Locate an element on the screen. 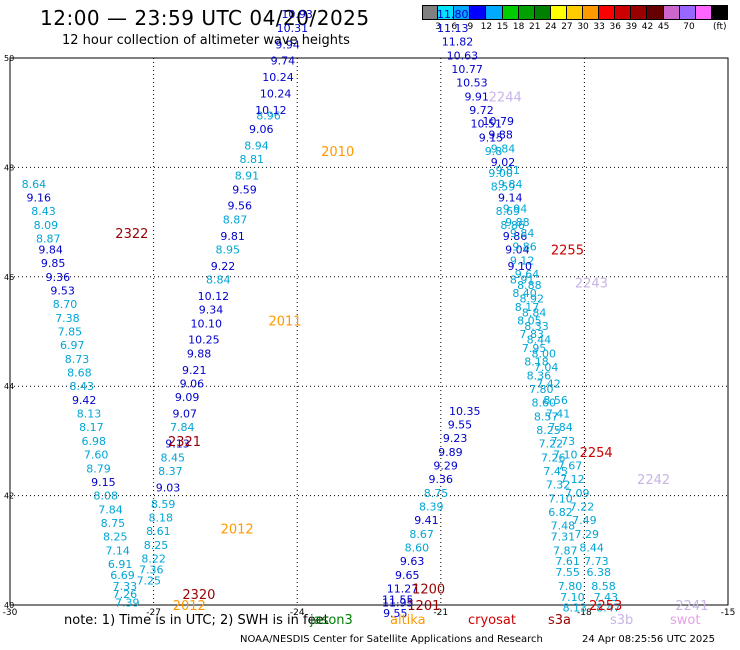  wave-height-label: 9.72 is located at coordinates (481, 110).